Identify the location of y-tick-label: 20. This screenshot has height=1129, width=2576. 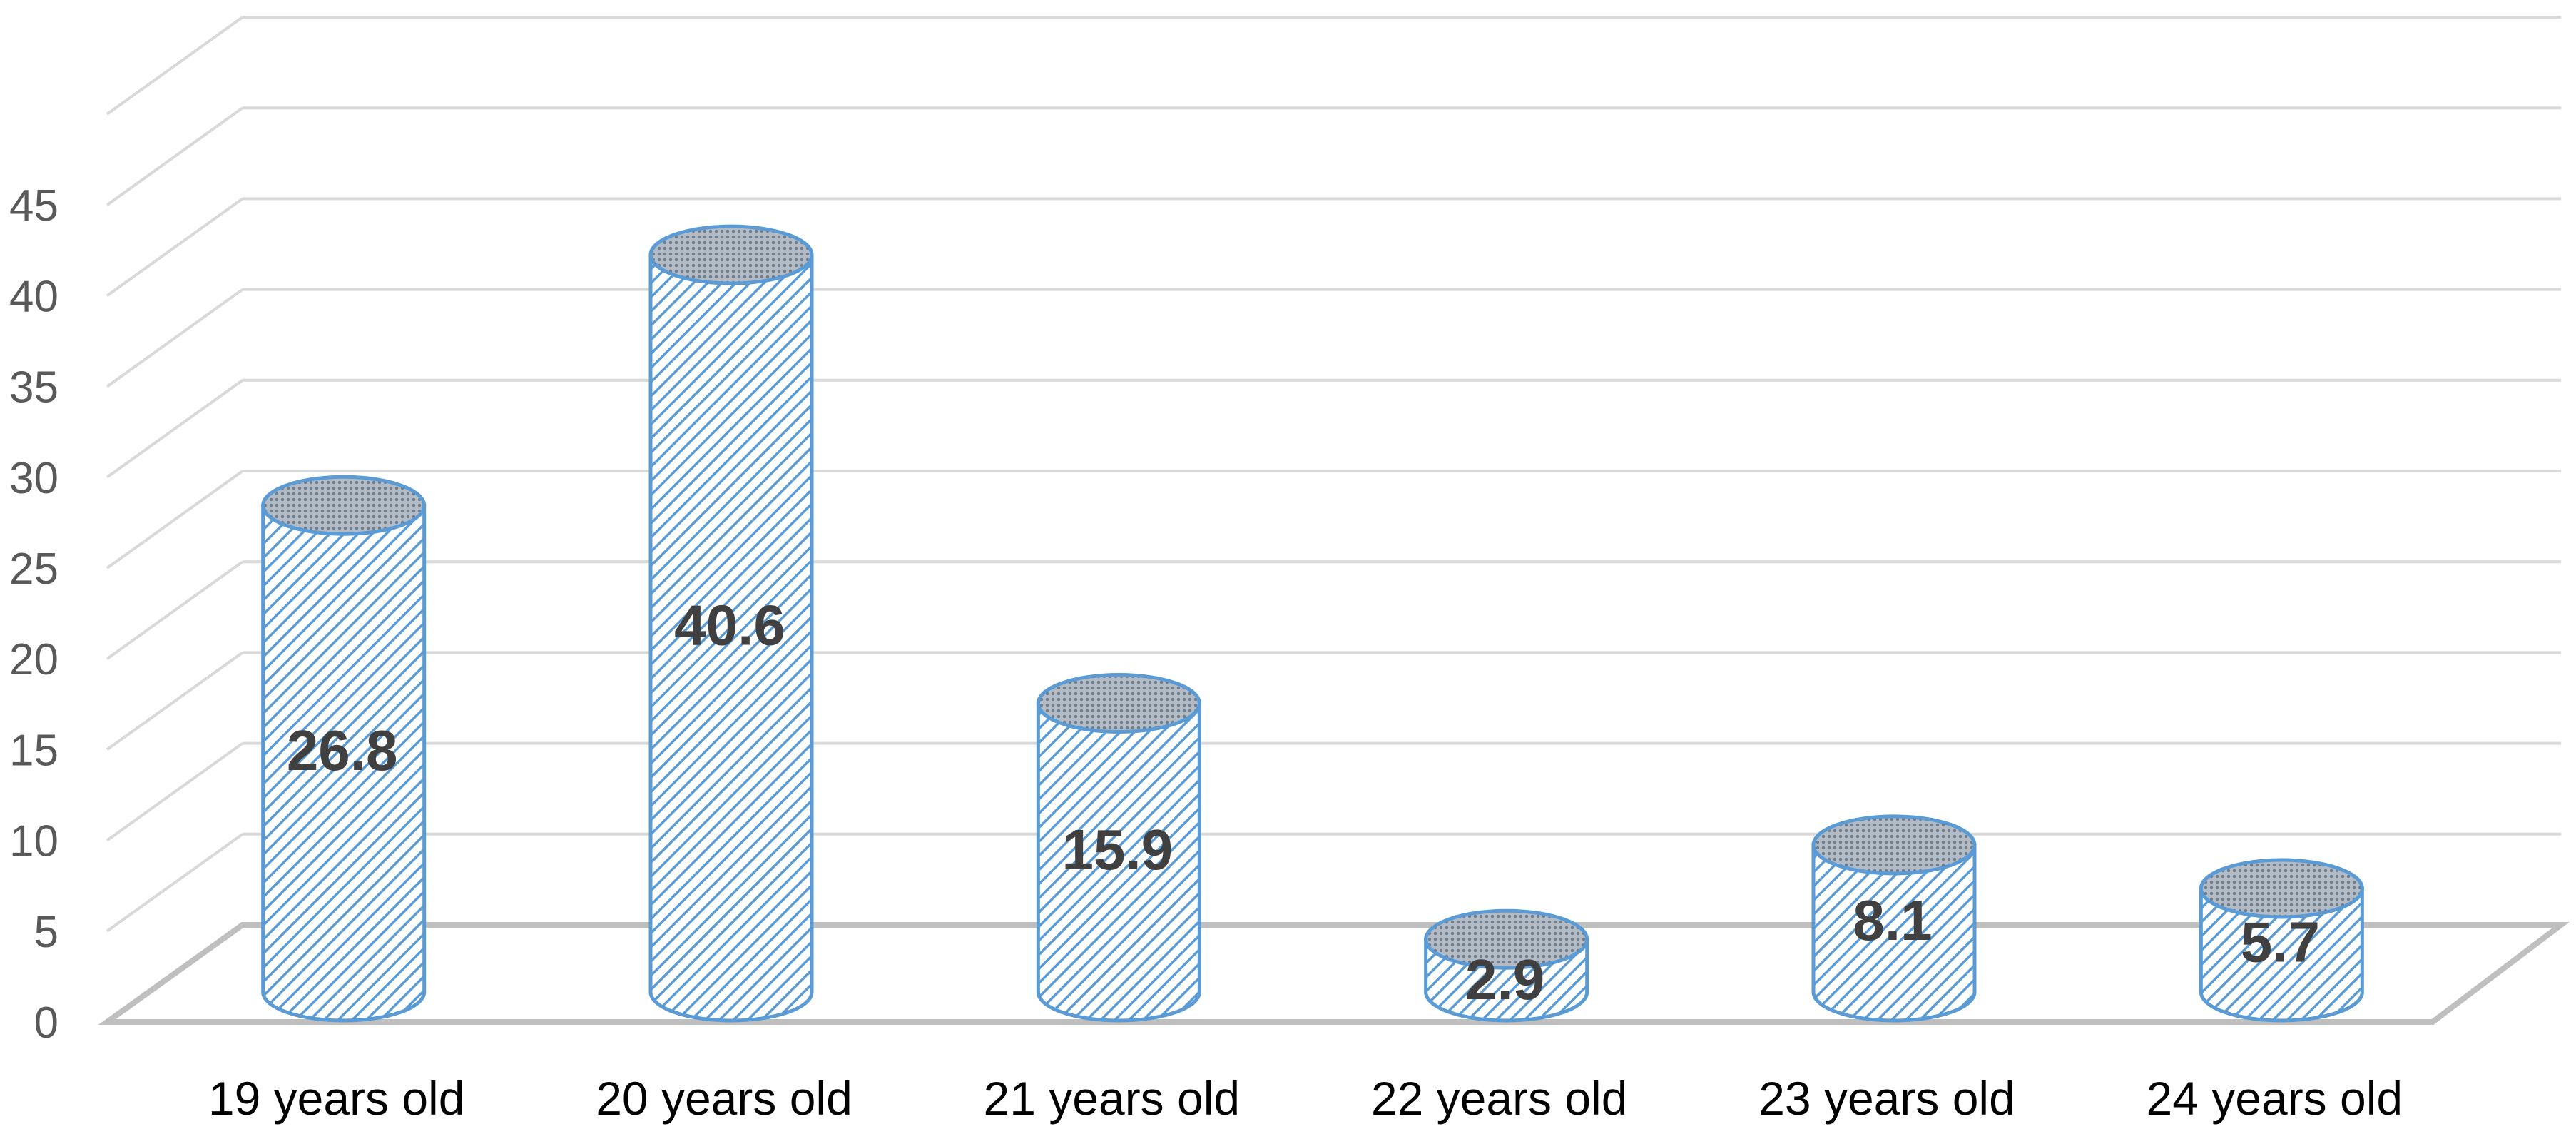
(33, 659).